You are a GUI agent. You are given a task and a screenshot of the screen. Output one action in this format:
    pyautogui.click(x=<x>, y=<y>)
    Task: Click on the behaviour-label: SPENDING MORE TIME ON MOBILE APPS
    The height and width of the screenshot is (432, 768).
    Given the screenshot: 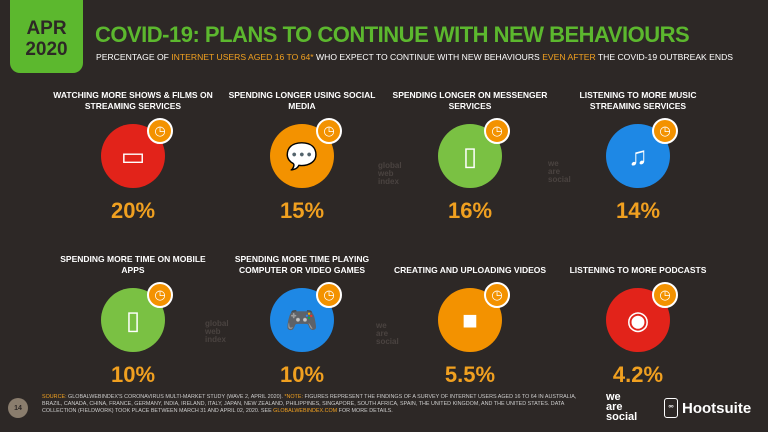 What is the action you would take?
    pyautogui.click(x=133, y=264)
    